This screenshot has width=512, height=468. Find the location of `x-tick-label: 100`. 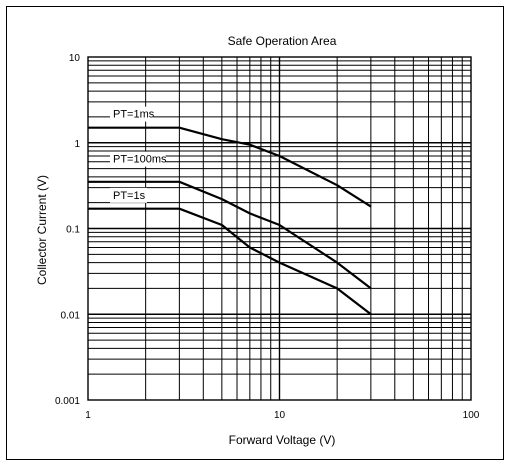

x-tick-label: 100 is located at coordinates (471, 415).